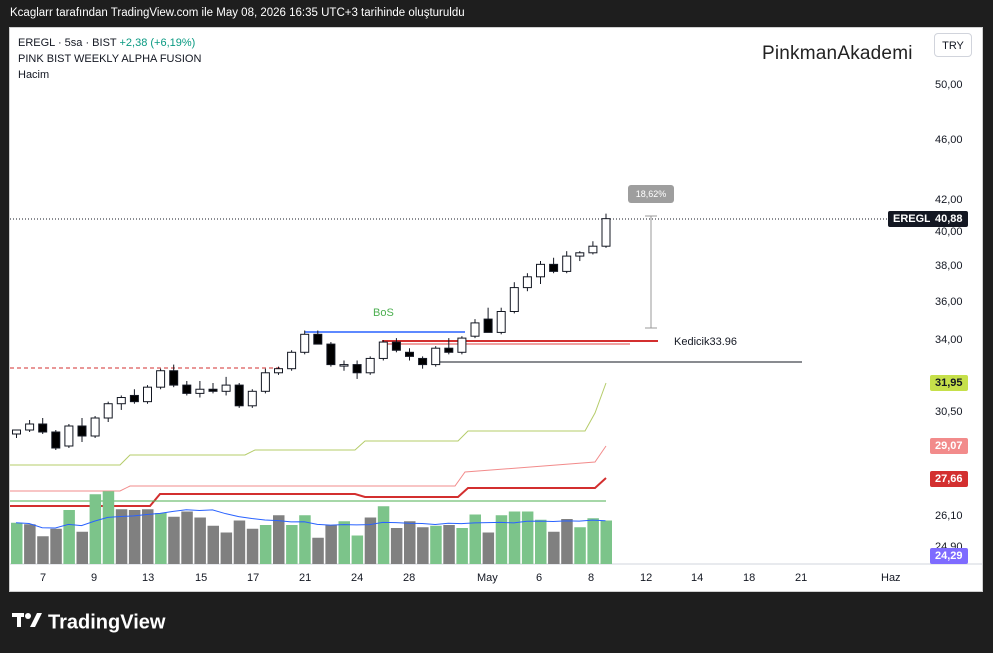 The image size is (993, 653). I want to click on time-axis-label: 17, so click(253, 578).